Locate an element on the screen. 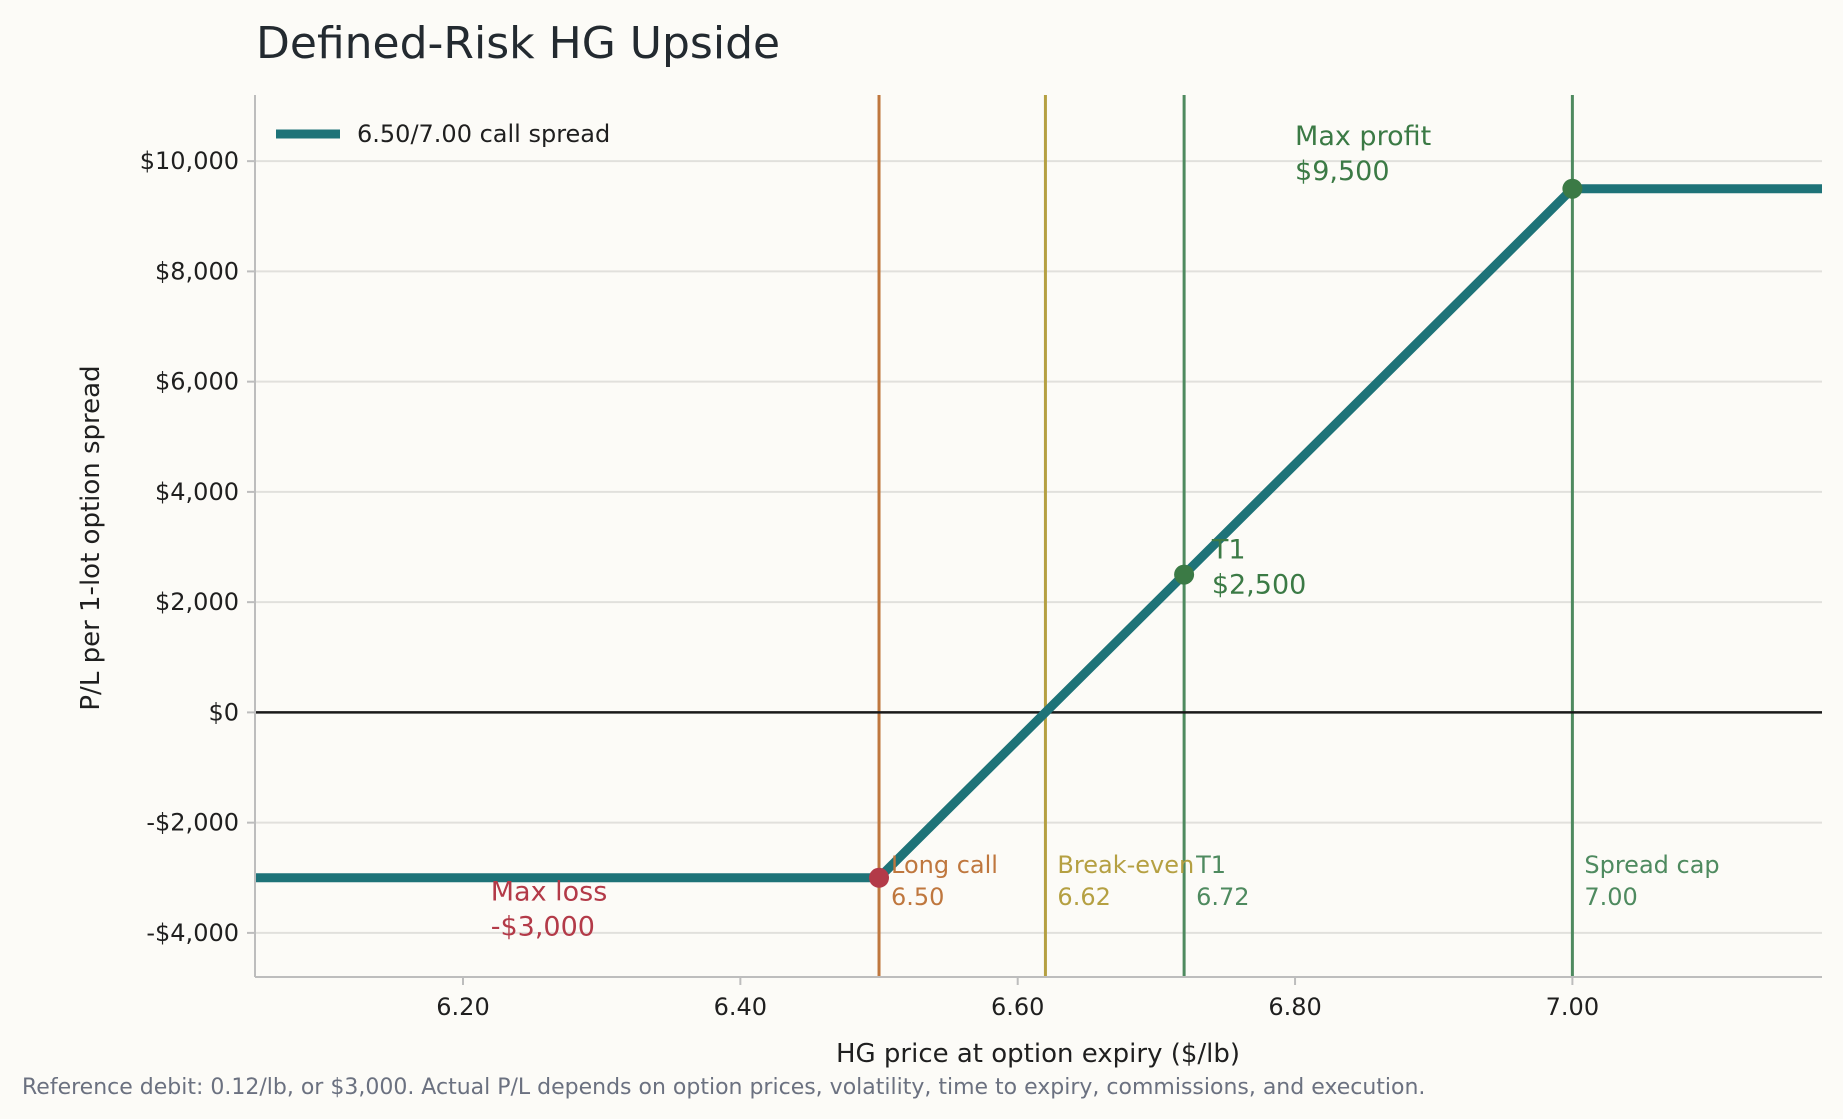 This screenshot has width=1843, height=1119. annotation-title: Max loss is located at coordinates (549, 891).